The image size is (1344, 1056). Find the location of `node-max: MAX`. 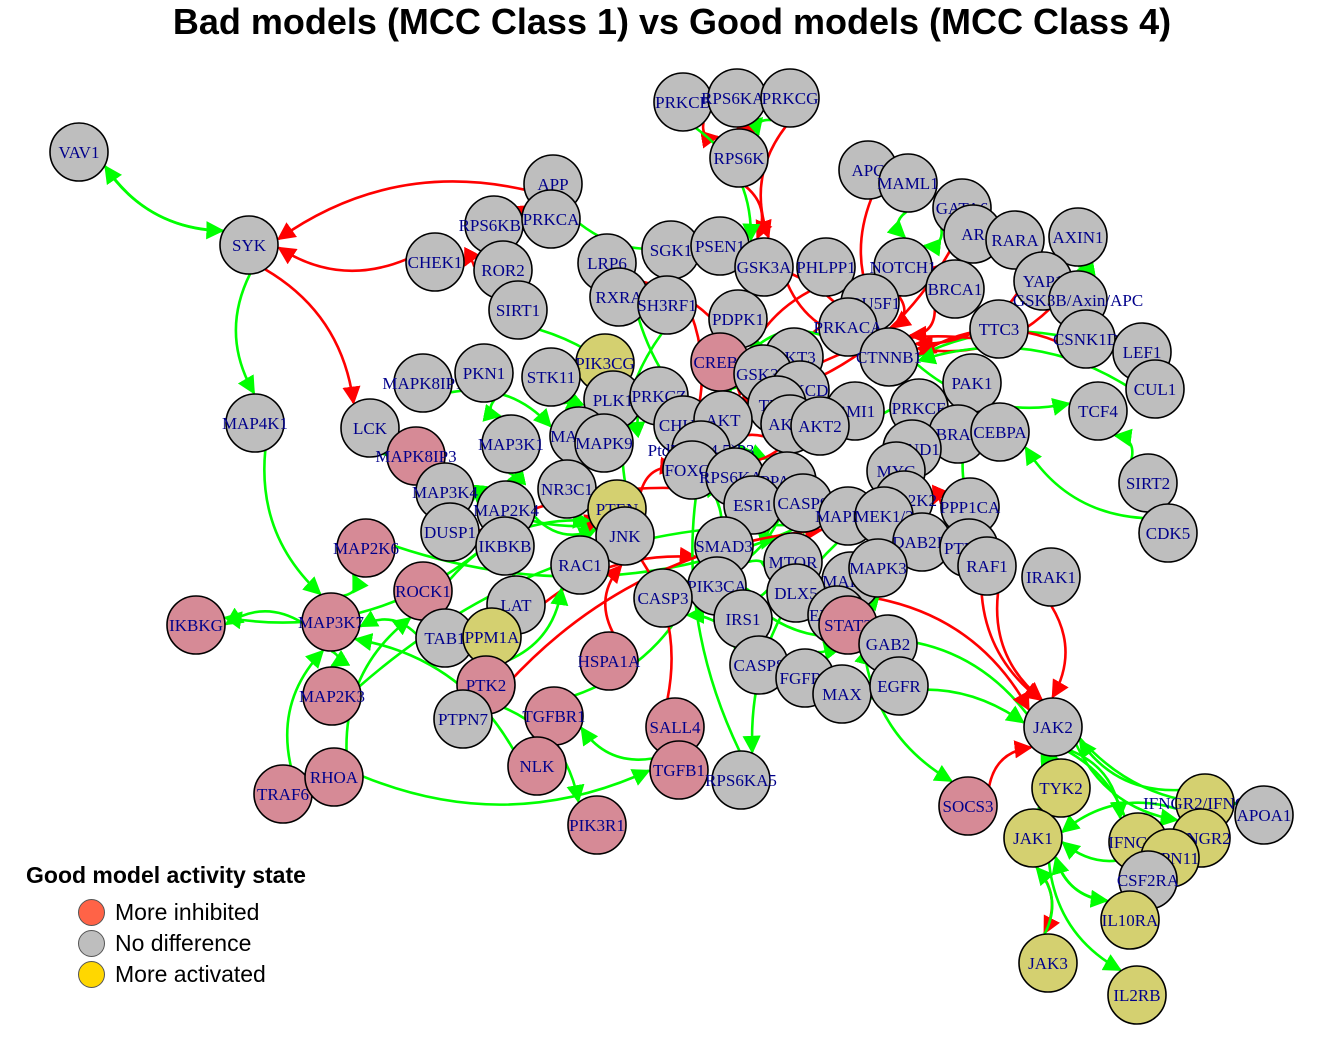

node-max: MAX is located at coordinates (842, 694).